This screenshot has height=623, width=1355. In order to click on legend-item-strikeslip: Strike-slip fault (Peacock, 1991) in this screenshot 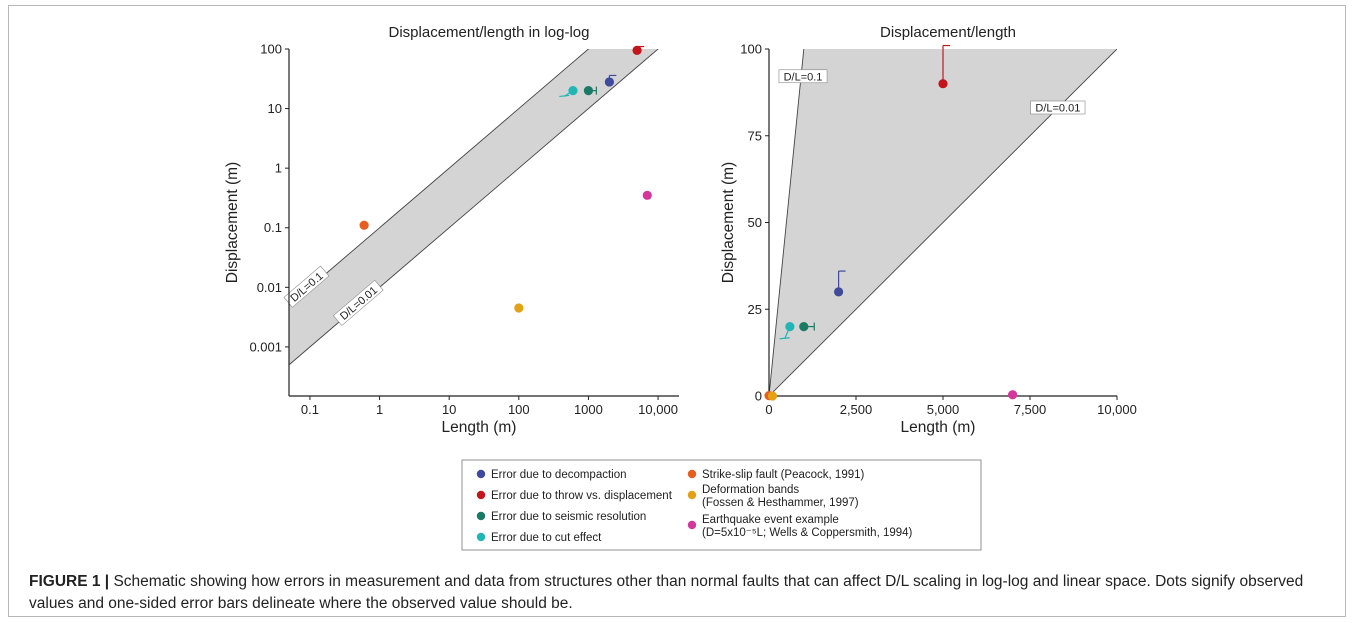, I will do `click(776, 475)`.